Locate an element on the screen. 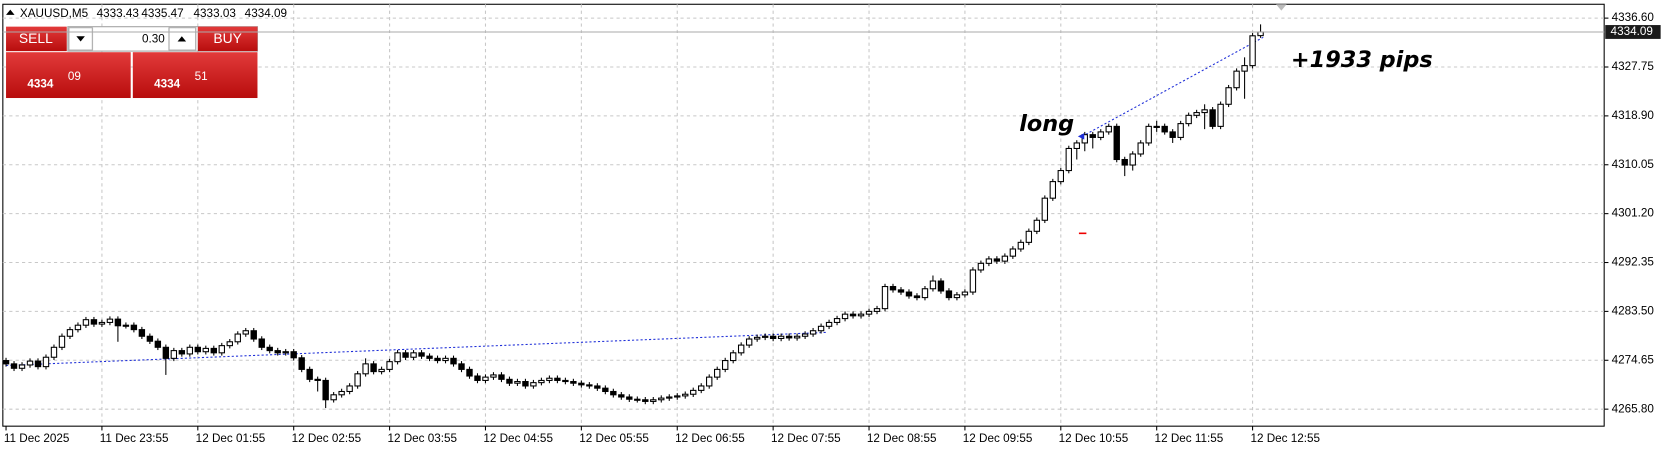 The width and height of the screenshot is (1672, 456). y-tick-label: 4310.05 is located at coordinates (1633, 164).